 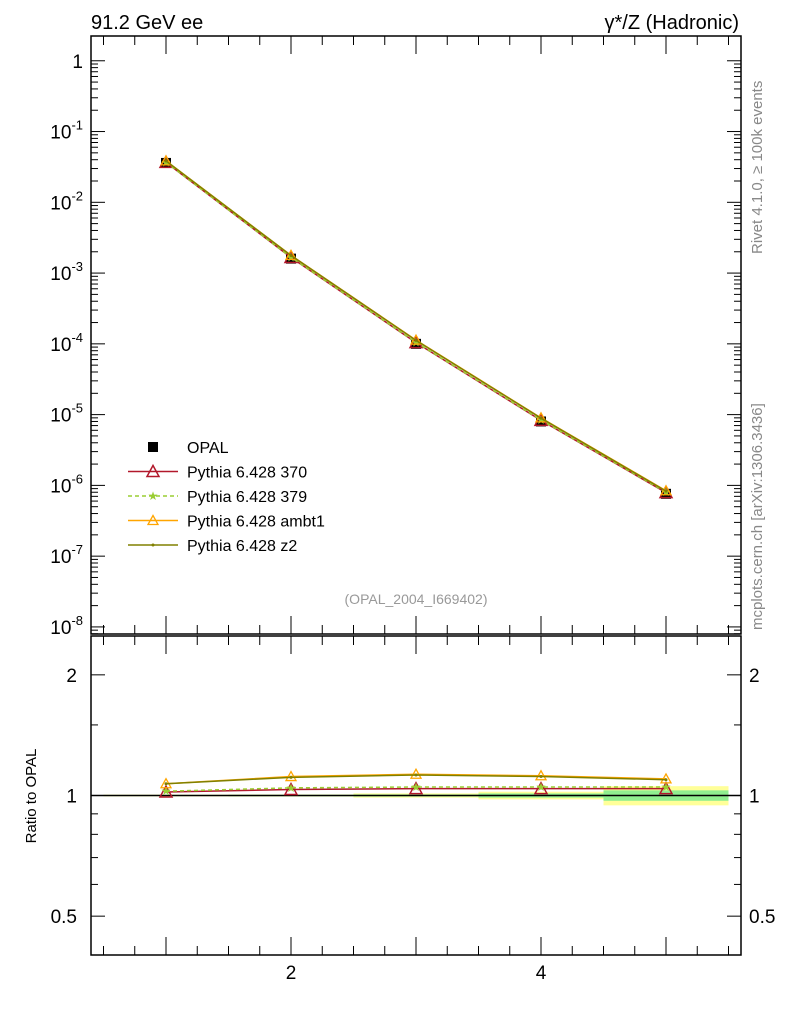 I want to click on ratio-y-tick-label-right: 0.5, so click(x=762, y=917).